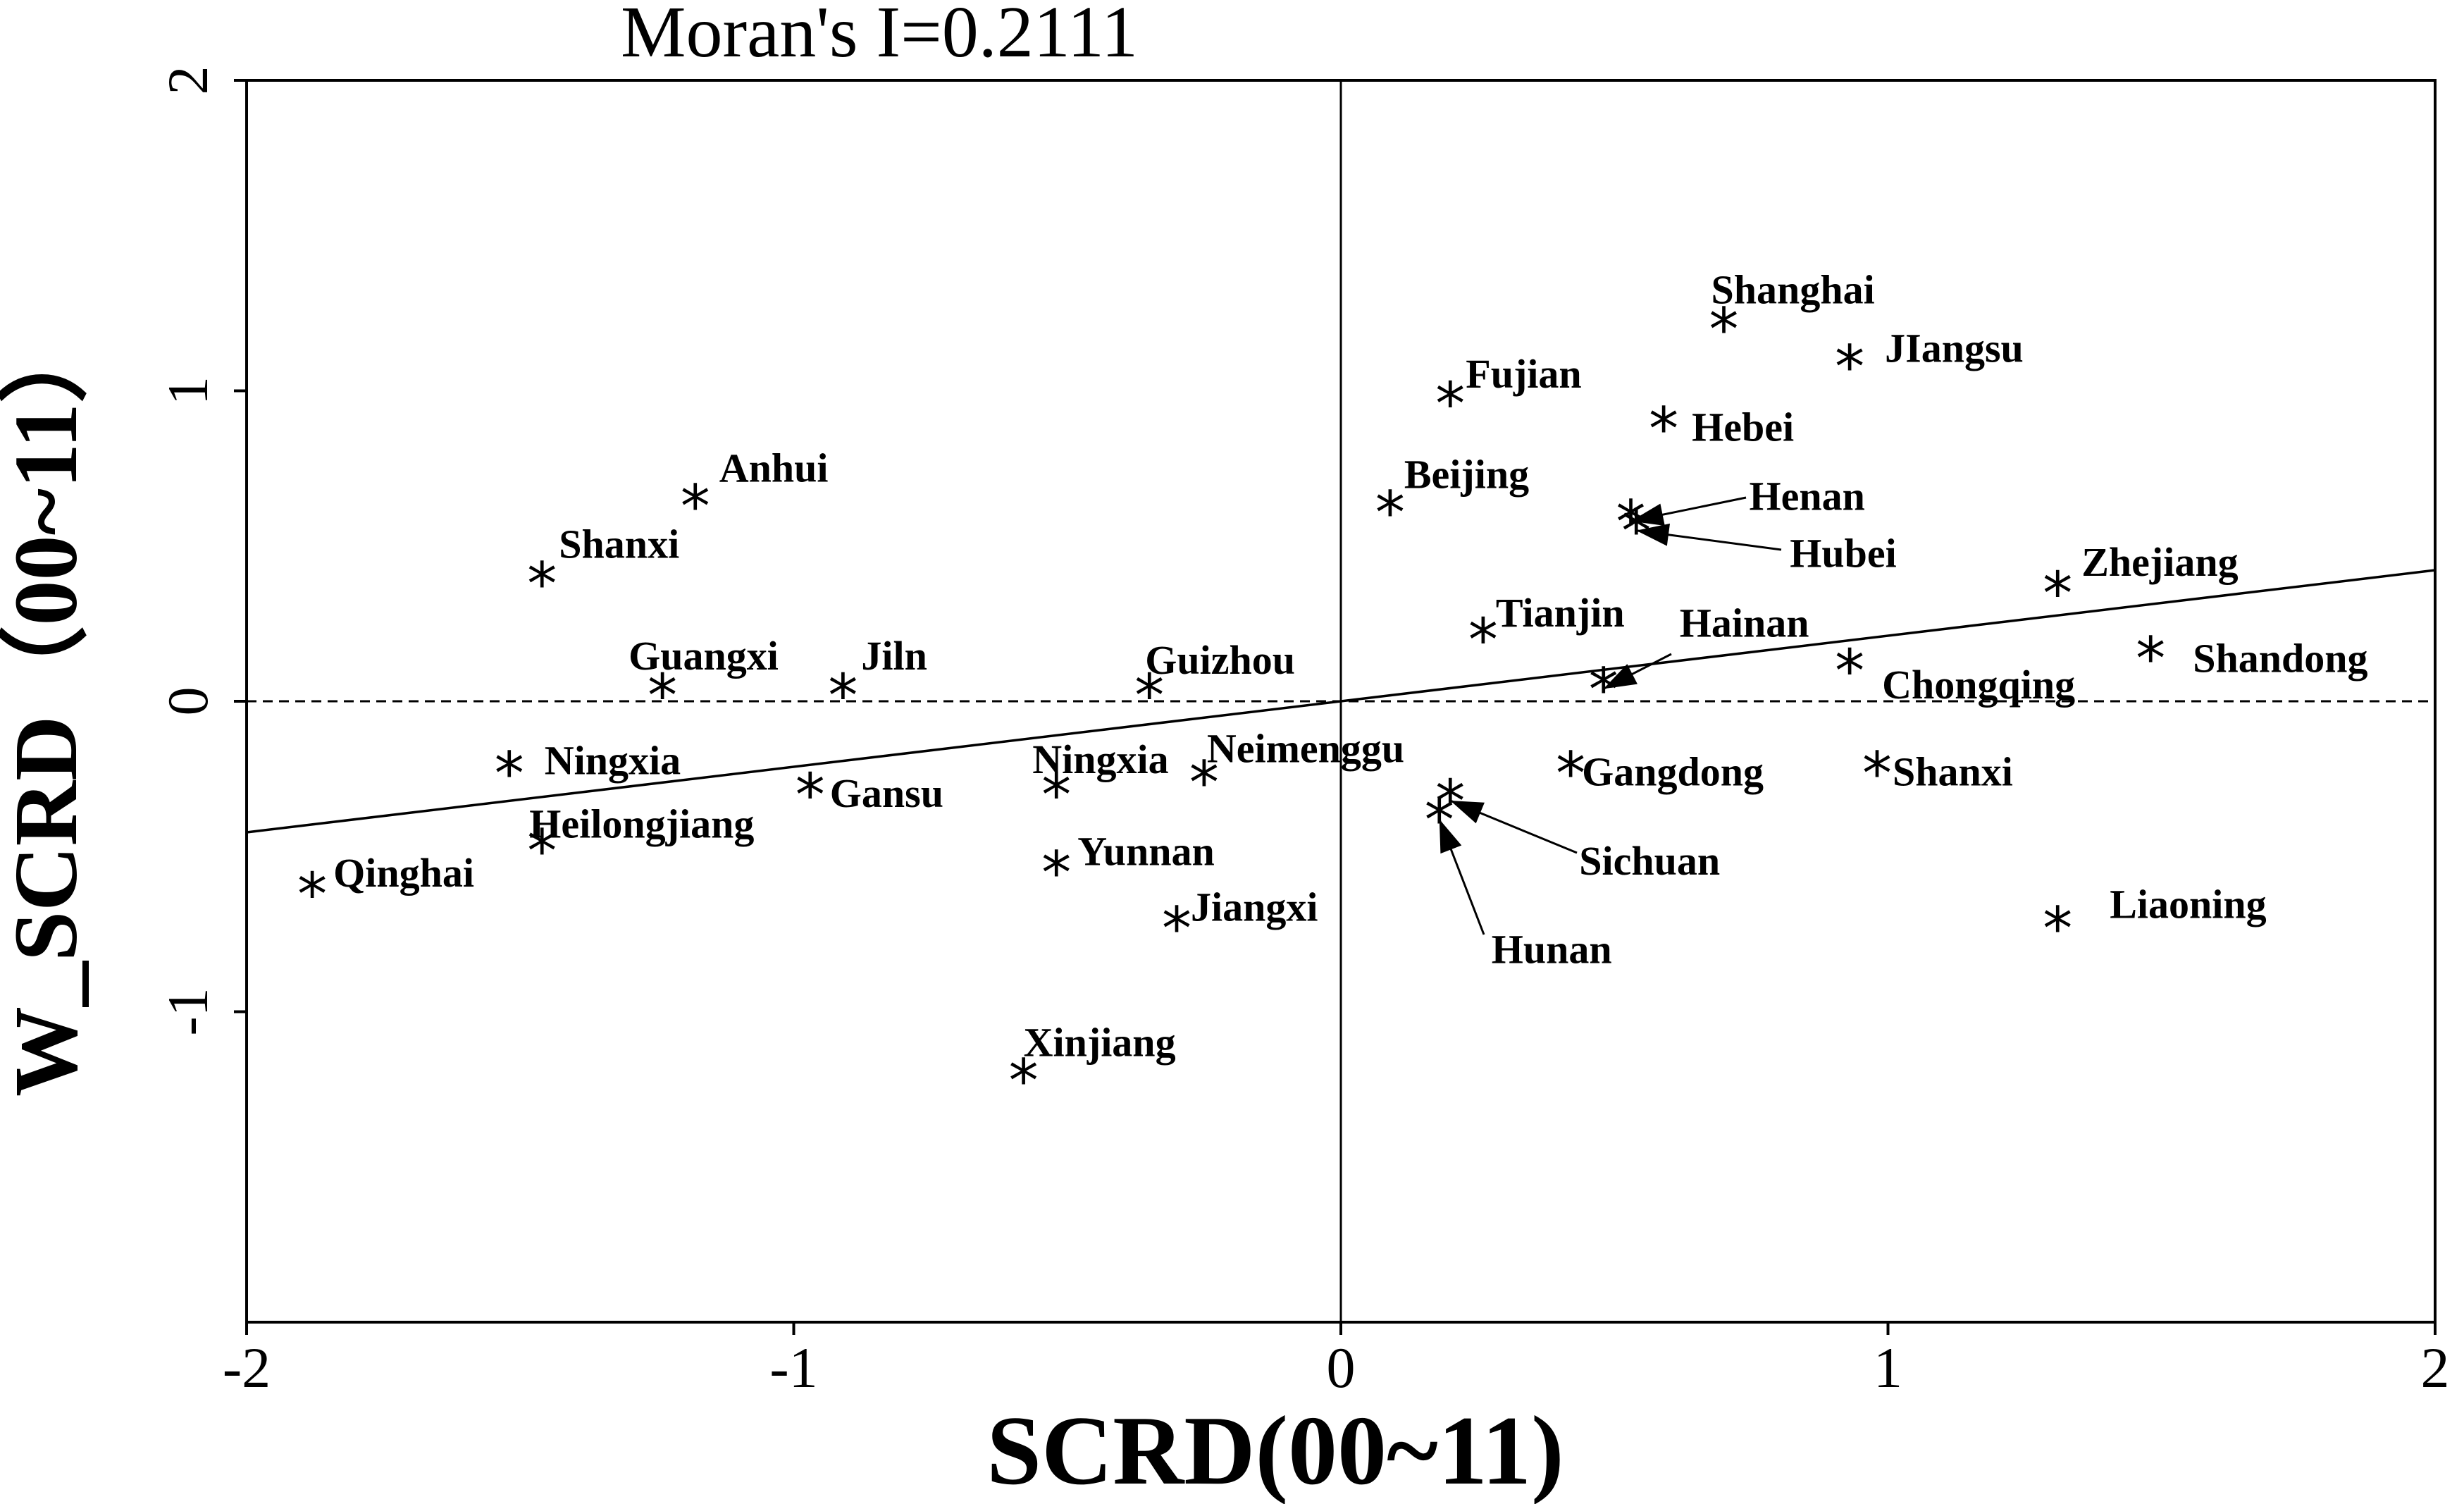 The height and width of the screenshot is (1504, 2464). What do you see at coordinates (1305, 749) in the screenshot?
I see `point-label: Neimenggu` at bounding box center [1305, 749].